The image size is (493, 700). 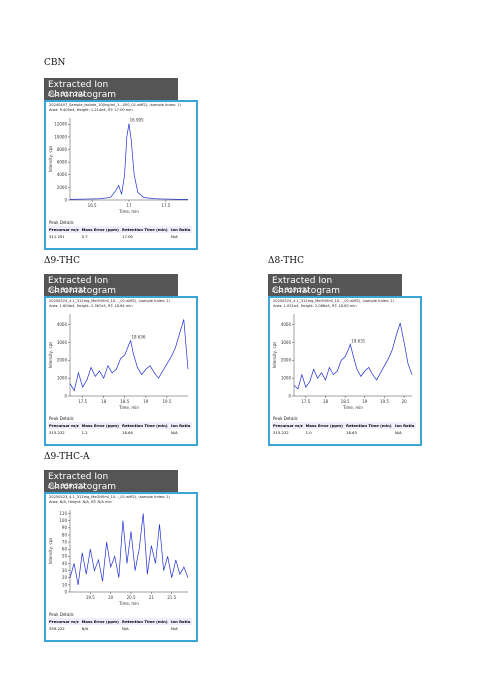 What do you see at coordinates (111, 597) in the screenshot?
I see `x-tick-label: 20` at bounding box center [111, 597].